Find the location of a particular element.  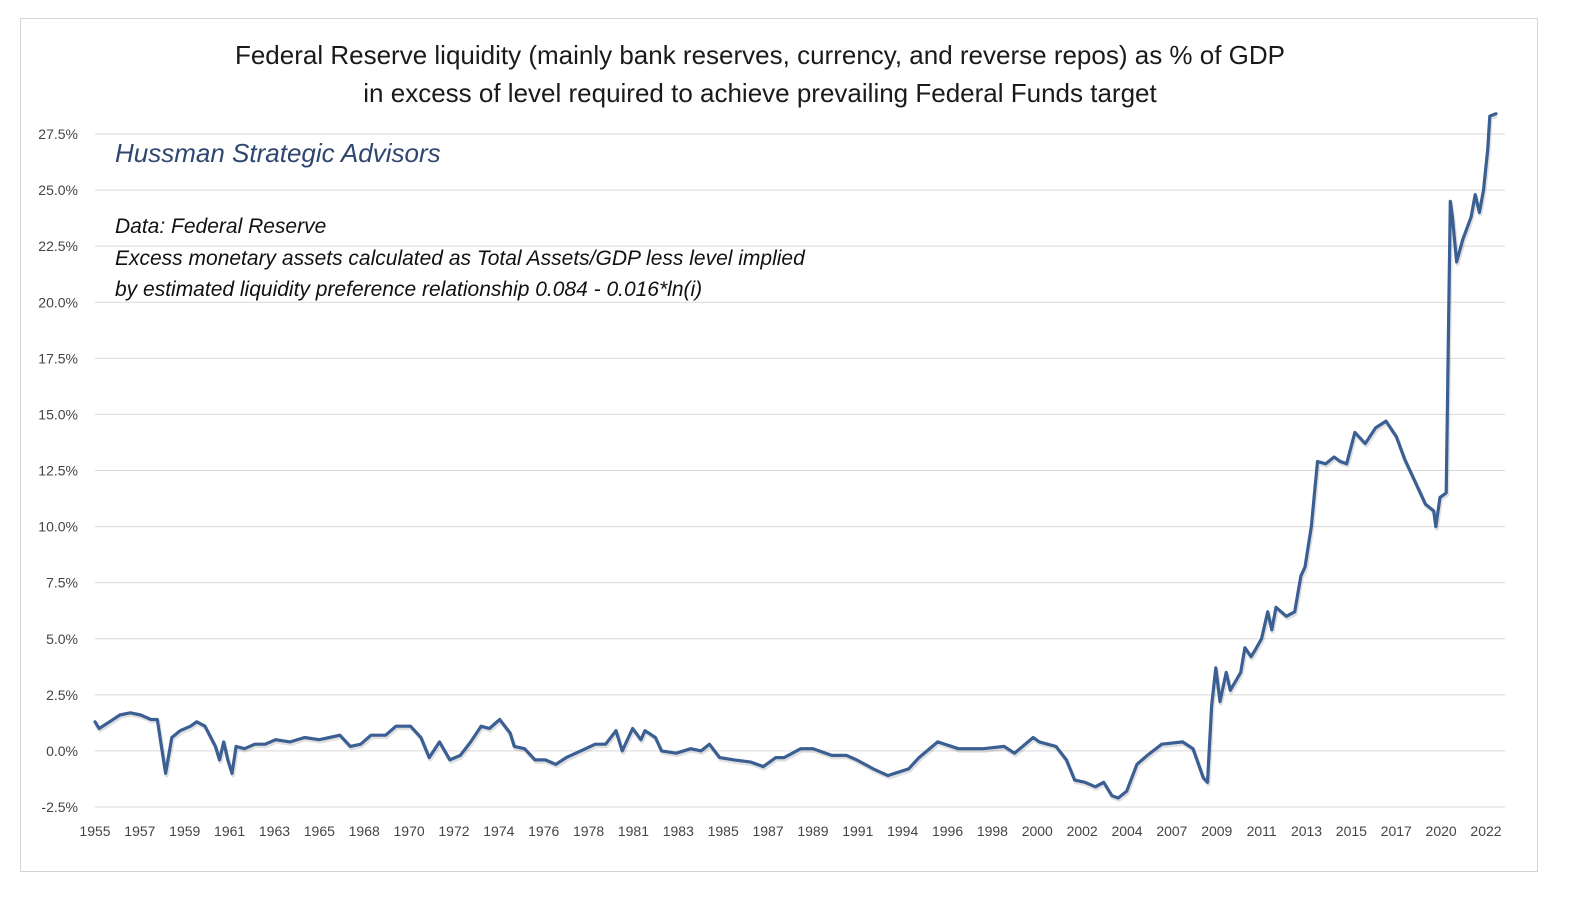

x-tick-label: 1994 is located at coordinates (902, 831).